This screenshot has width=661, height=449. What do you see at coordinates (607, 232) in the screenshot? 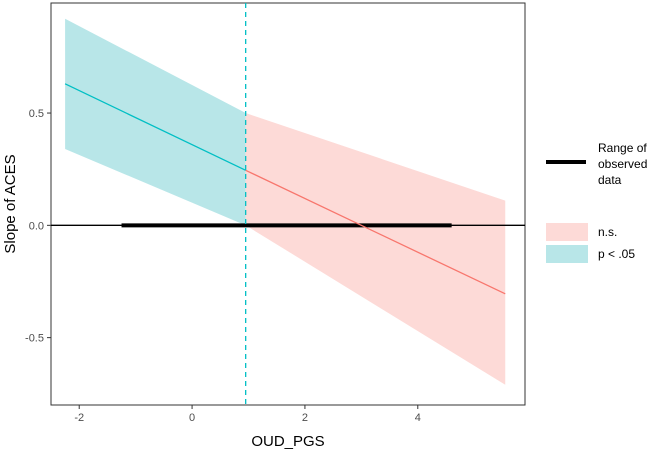
I see `legend-ns-label: n.s.` at bounding box center [607, 232].